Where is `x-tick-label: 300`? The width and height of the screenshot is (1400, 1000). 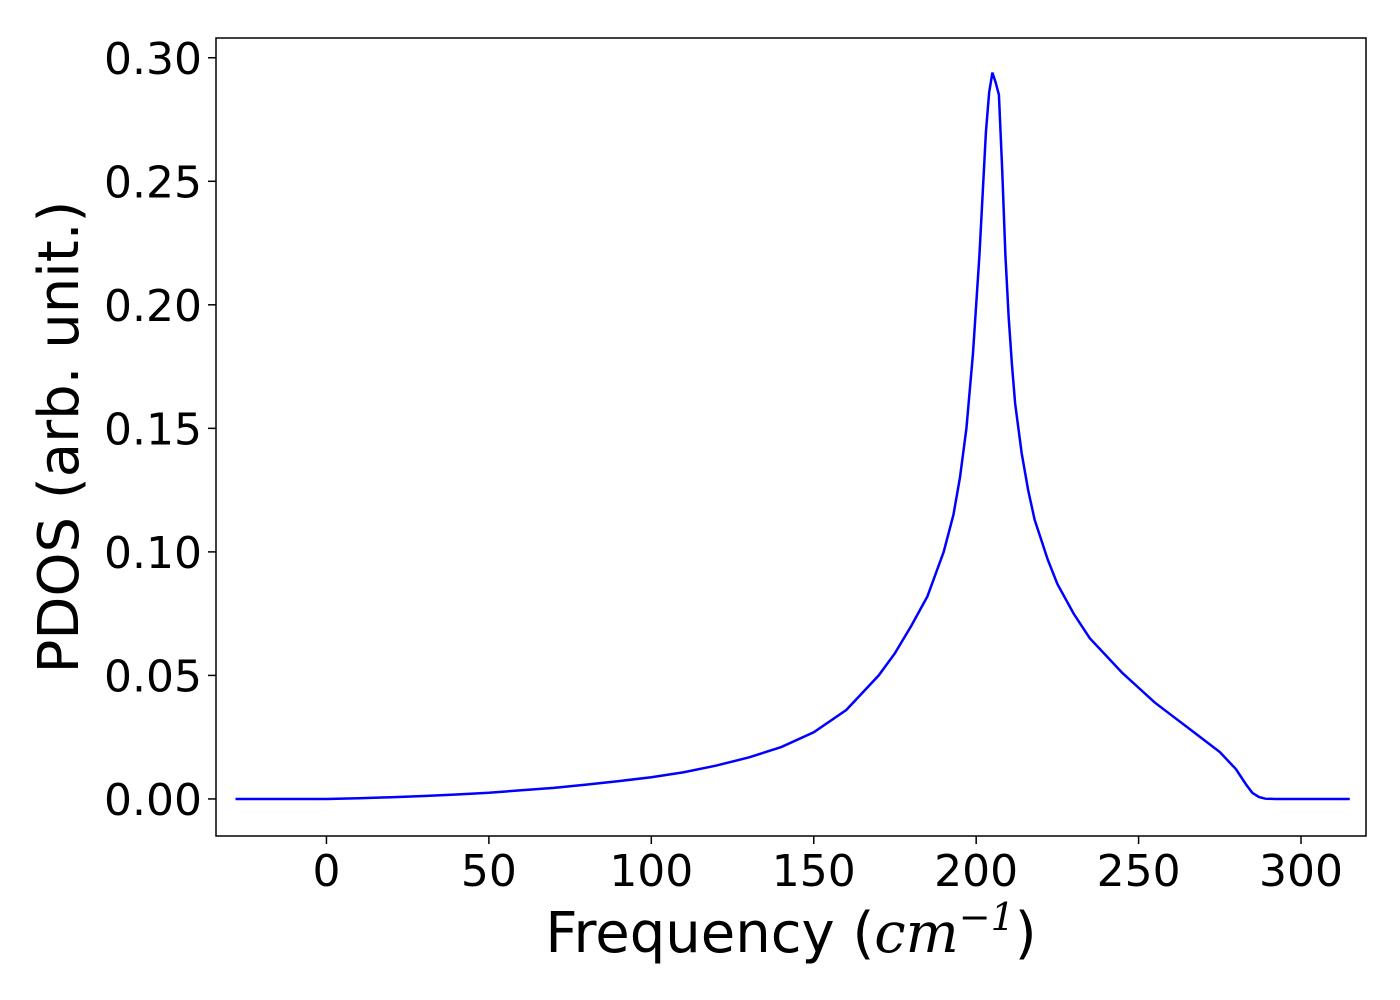 x-tick-label: 300 is located at coordinates (1301, 871).